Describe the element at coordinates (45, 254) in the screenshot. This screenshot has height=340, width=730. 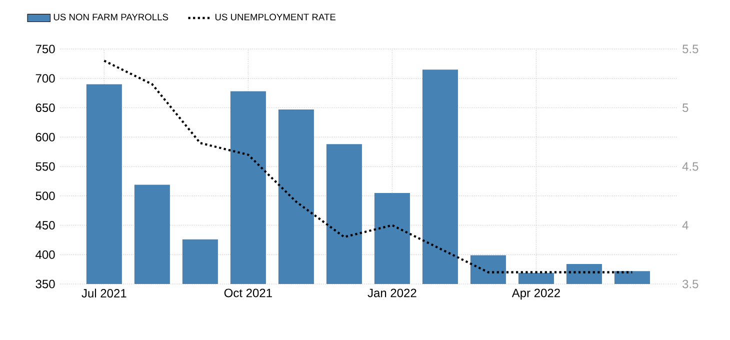
I see `y-tick-label: 400` at that location.